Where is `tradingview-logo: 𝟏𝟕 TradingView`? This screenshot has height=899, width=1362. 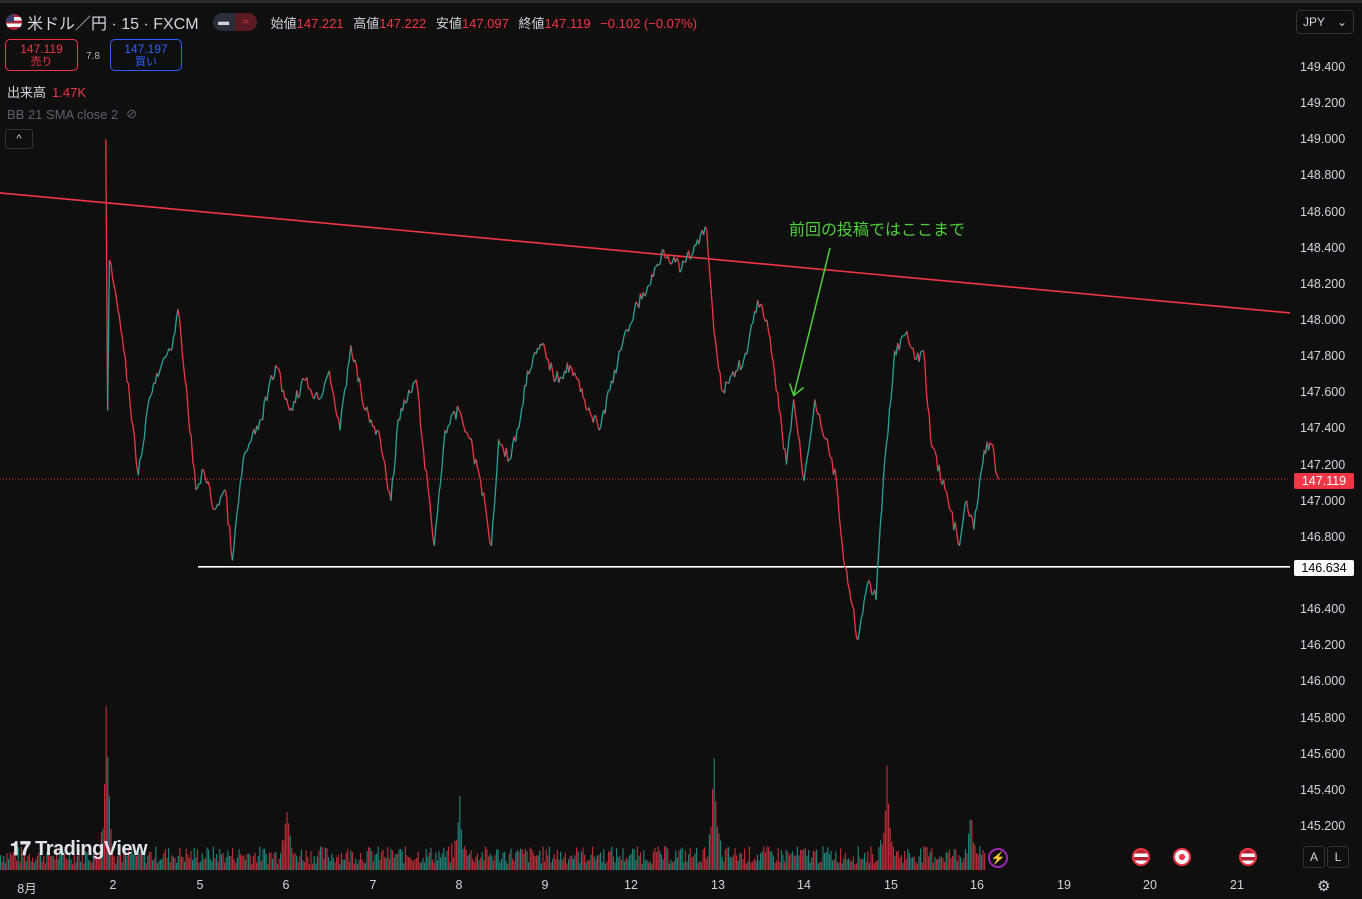
tradingview-logo: 𝟏𝟕 TradingView is located at coordinates (79, 849).